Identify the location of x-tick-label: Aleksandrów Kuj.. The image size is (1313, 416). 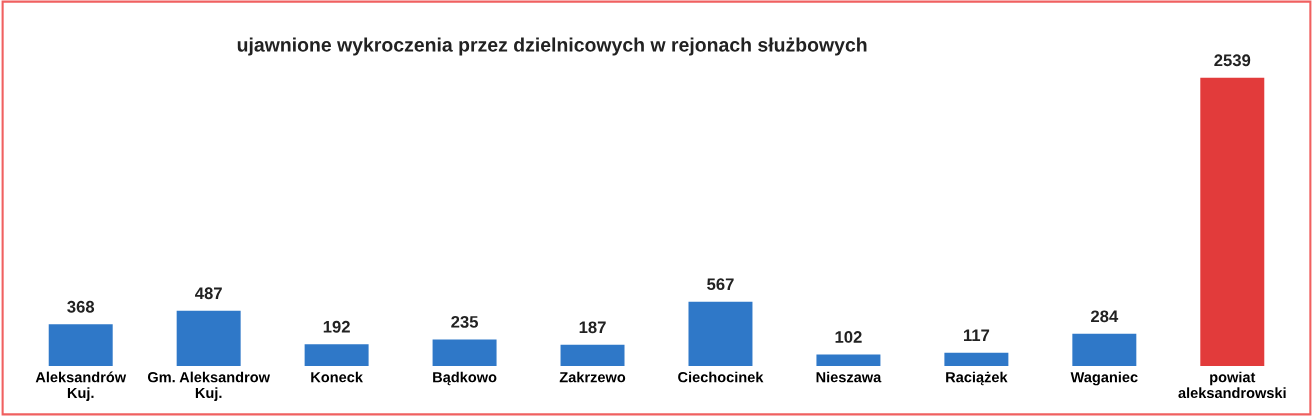
(81, 386).